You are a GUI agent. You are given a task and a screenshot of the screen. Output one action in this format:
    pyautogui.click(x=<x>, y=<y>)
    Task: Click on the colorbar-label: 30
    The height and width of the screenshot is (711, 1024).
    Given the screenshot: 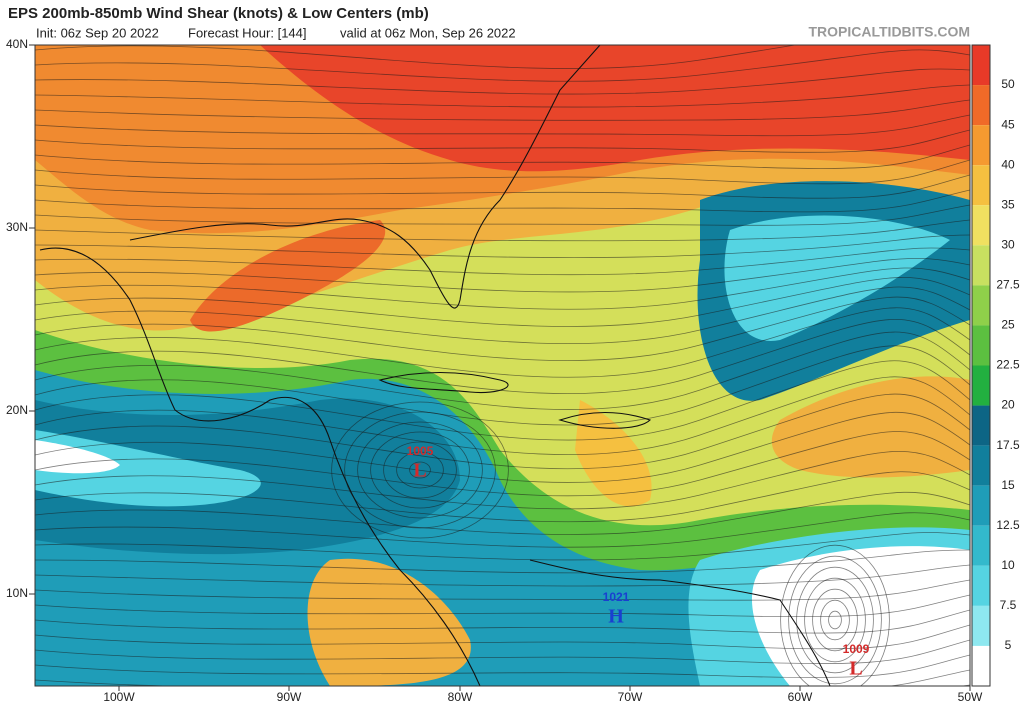 What is the action you would take?
    pyautogui.click(x=1008, y=244)
    